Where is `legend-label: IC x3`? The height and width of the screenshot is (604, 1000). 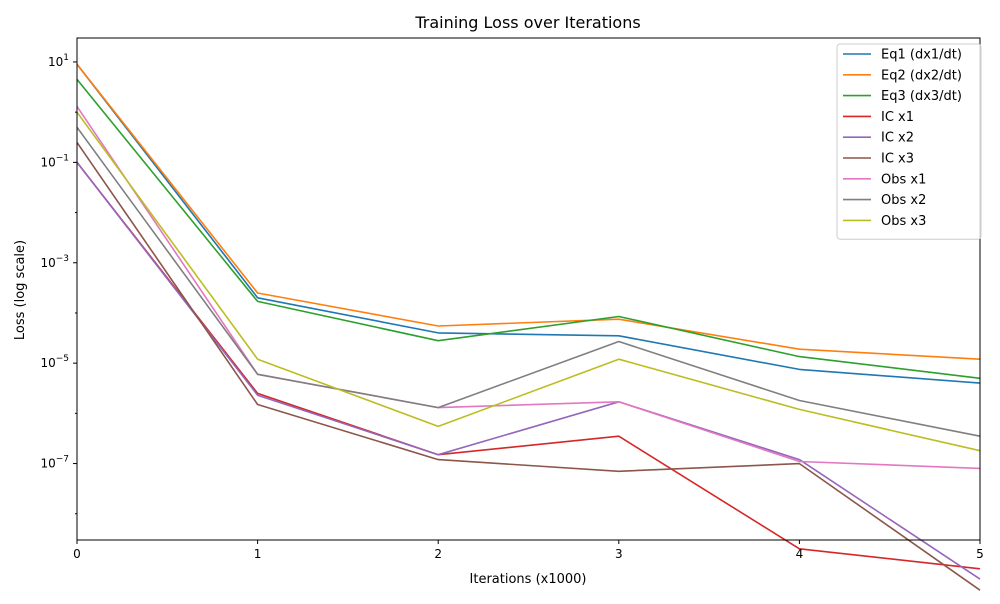
legend-label: IC x3 is located at coordinates (897, 159).